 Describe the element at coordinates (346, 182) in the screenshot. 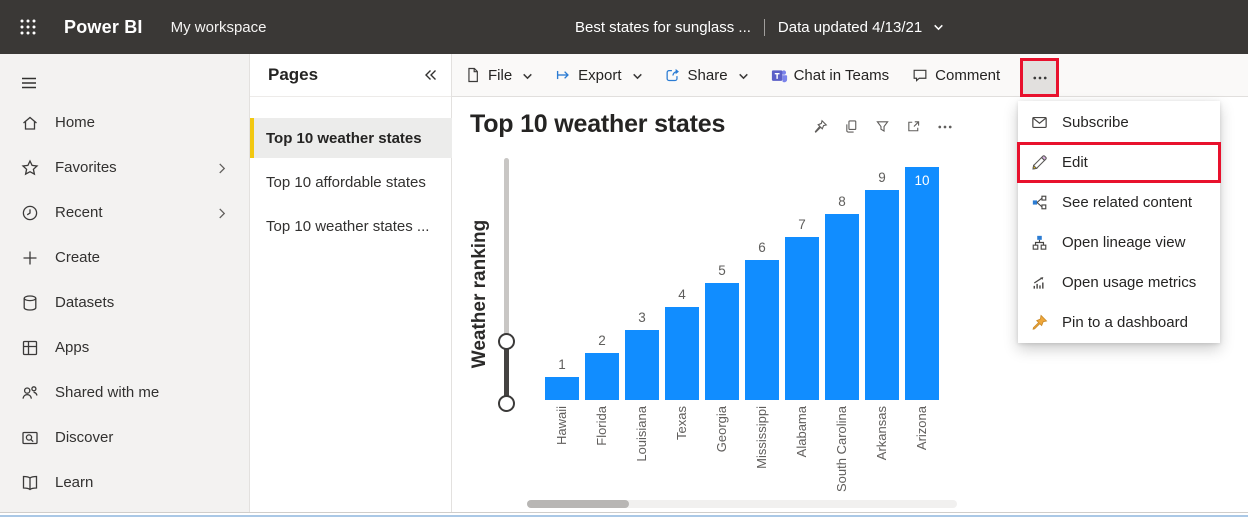

I see `page-item-label: Top 10 affordable states` at that location.